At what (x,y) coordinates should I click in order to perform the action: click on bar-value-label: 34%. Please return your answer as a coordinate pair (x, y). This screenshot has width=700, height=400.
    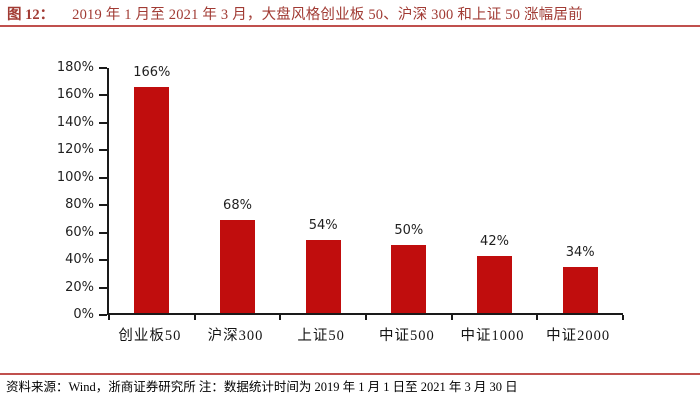
    Looking at the image, I should click on (580, 252).